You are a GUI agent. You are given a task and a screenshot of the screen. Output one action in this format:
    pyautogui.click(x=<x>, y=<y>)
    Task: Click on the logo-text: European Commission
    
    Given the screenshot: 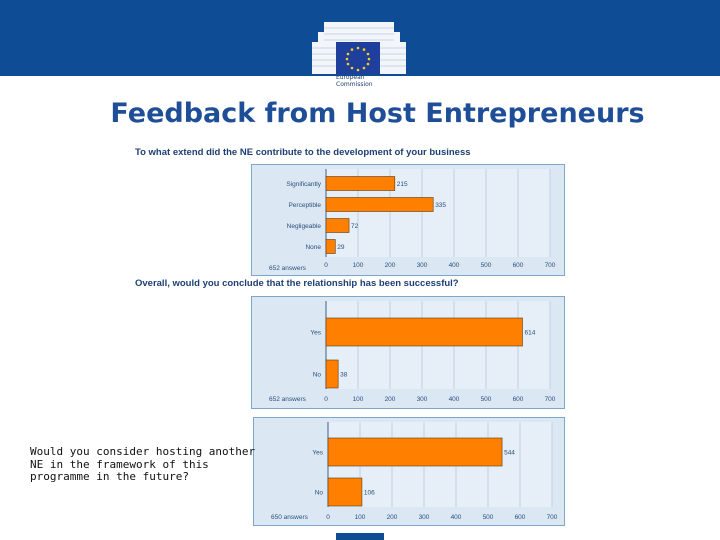 What is the action you would take?
    pyautogui.click(x=354, y=81)
    